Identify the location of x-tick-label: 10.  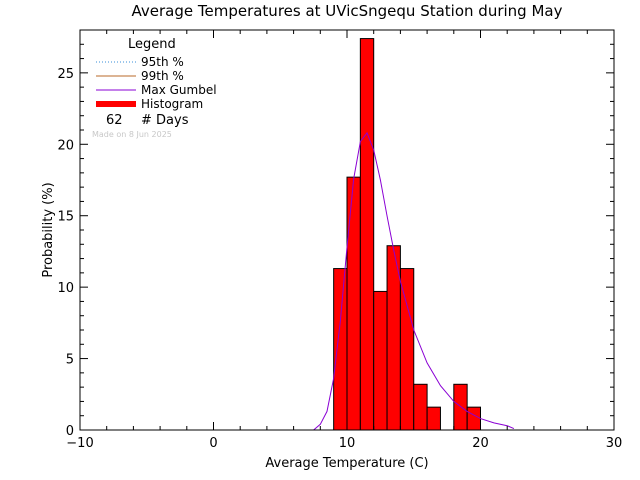
(347, 443).